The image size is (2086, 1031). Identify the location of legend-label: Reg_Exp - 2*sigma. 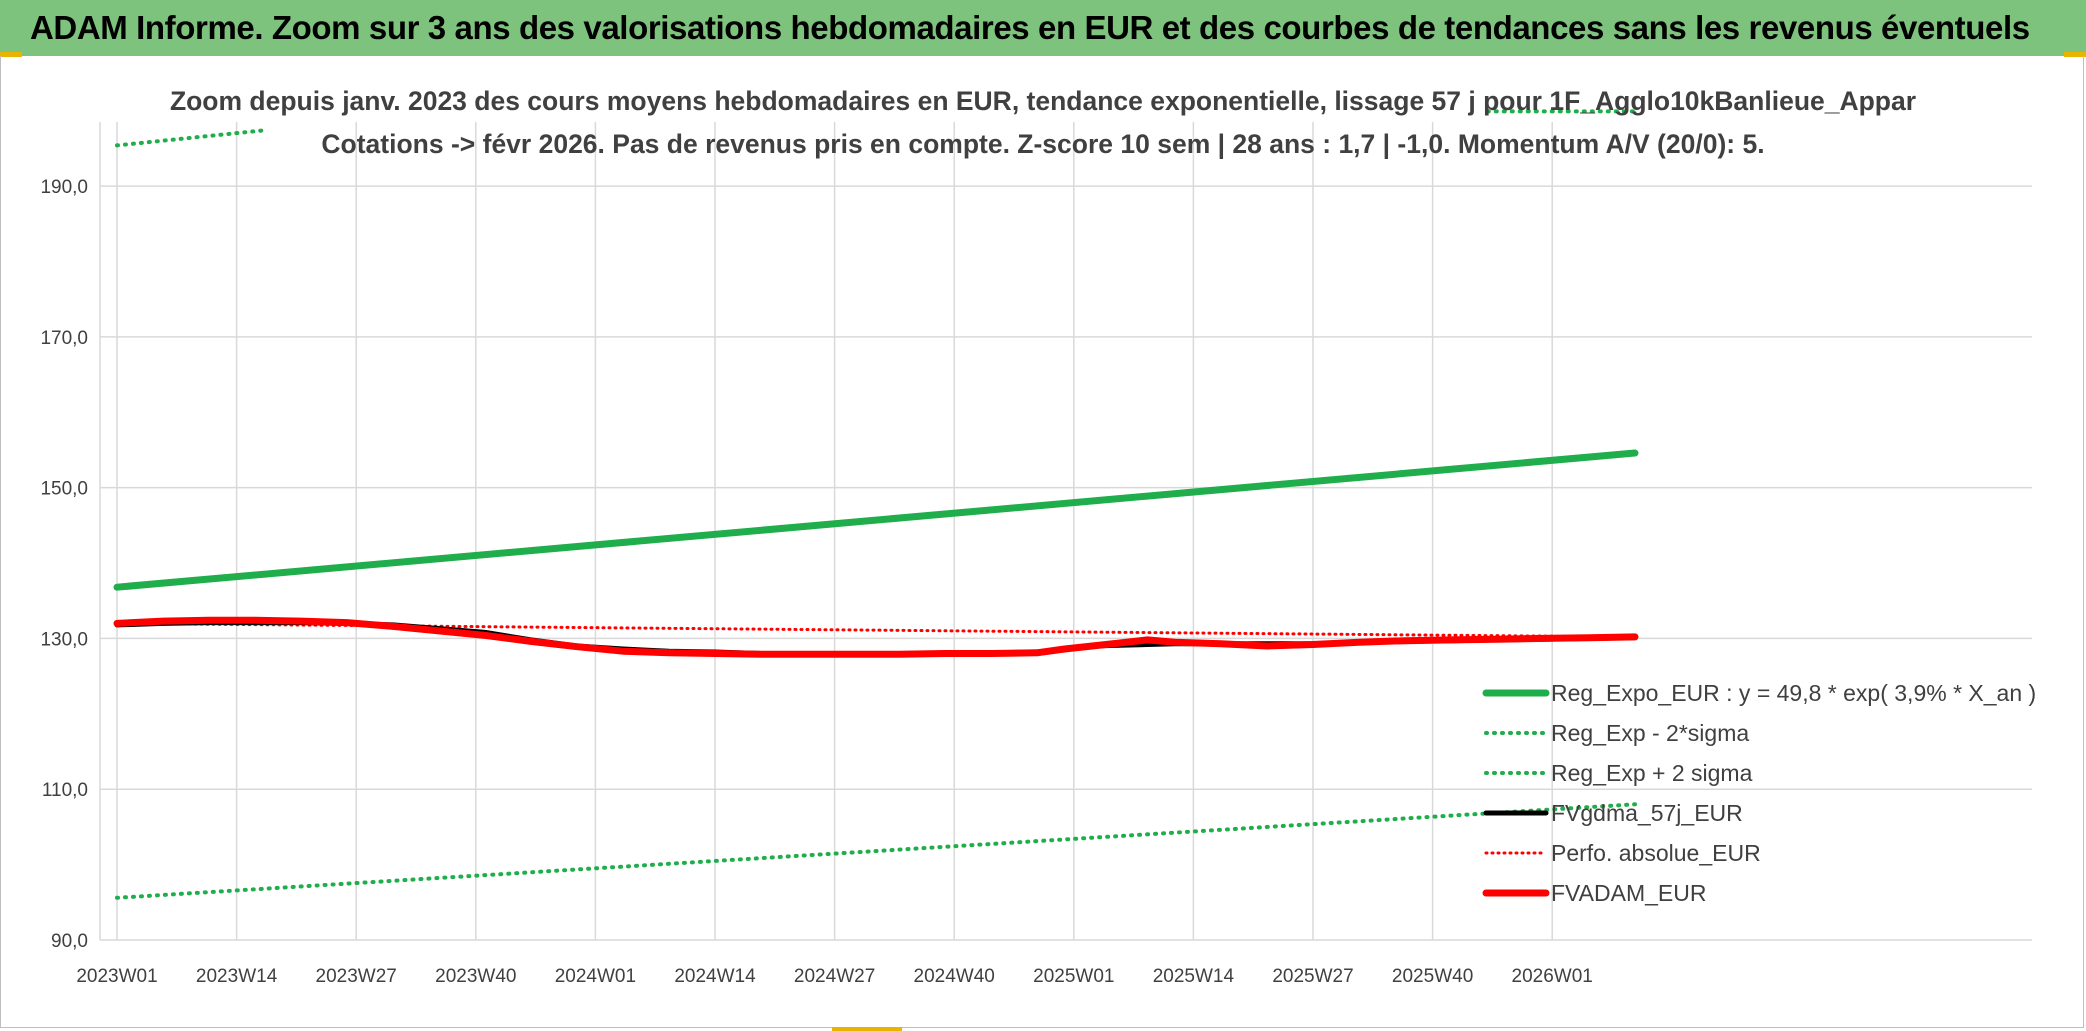
(1650, 733).